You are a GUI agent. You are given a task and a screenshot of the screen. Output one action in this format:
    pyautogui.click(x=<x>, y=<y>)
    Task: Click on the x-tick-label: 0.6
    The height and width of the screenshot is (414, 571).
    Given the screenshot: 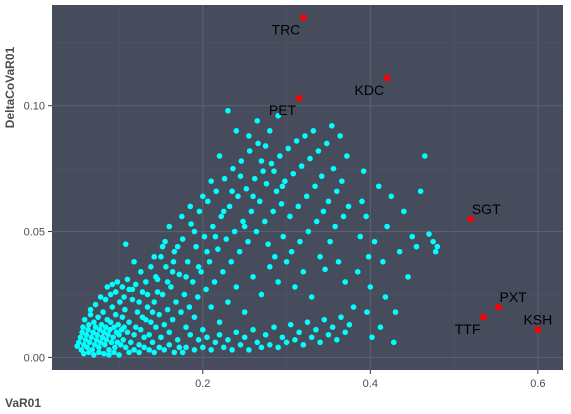 What is the action you would take?
    pyautogui.click(x=537, y=384)
    